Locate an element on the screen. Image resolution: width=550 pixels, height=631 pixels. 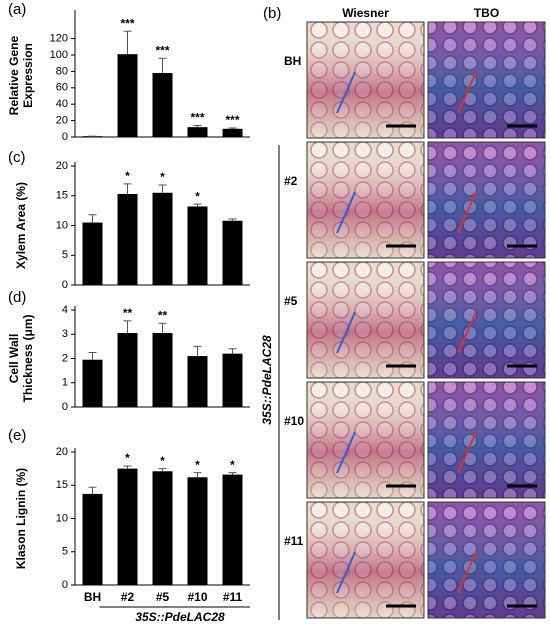
panel-label: (e) is located at coordinates (17, 435).